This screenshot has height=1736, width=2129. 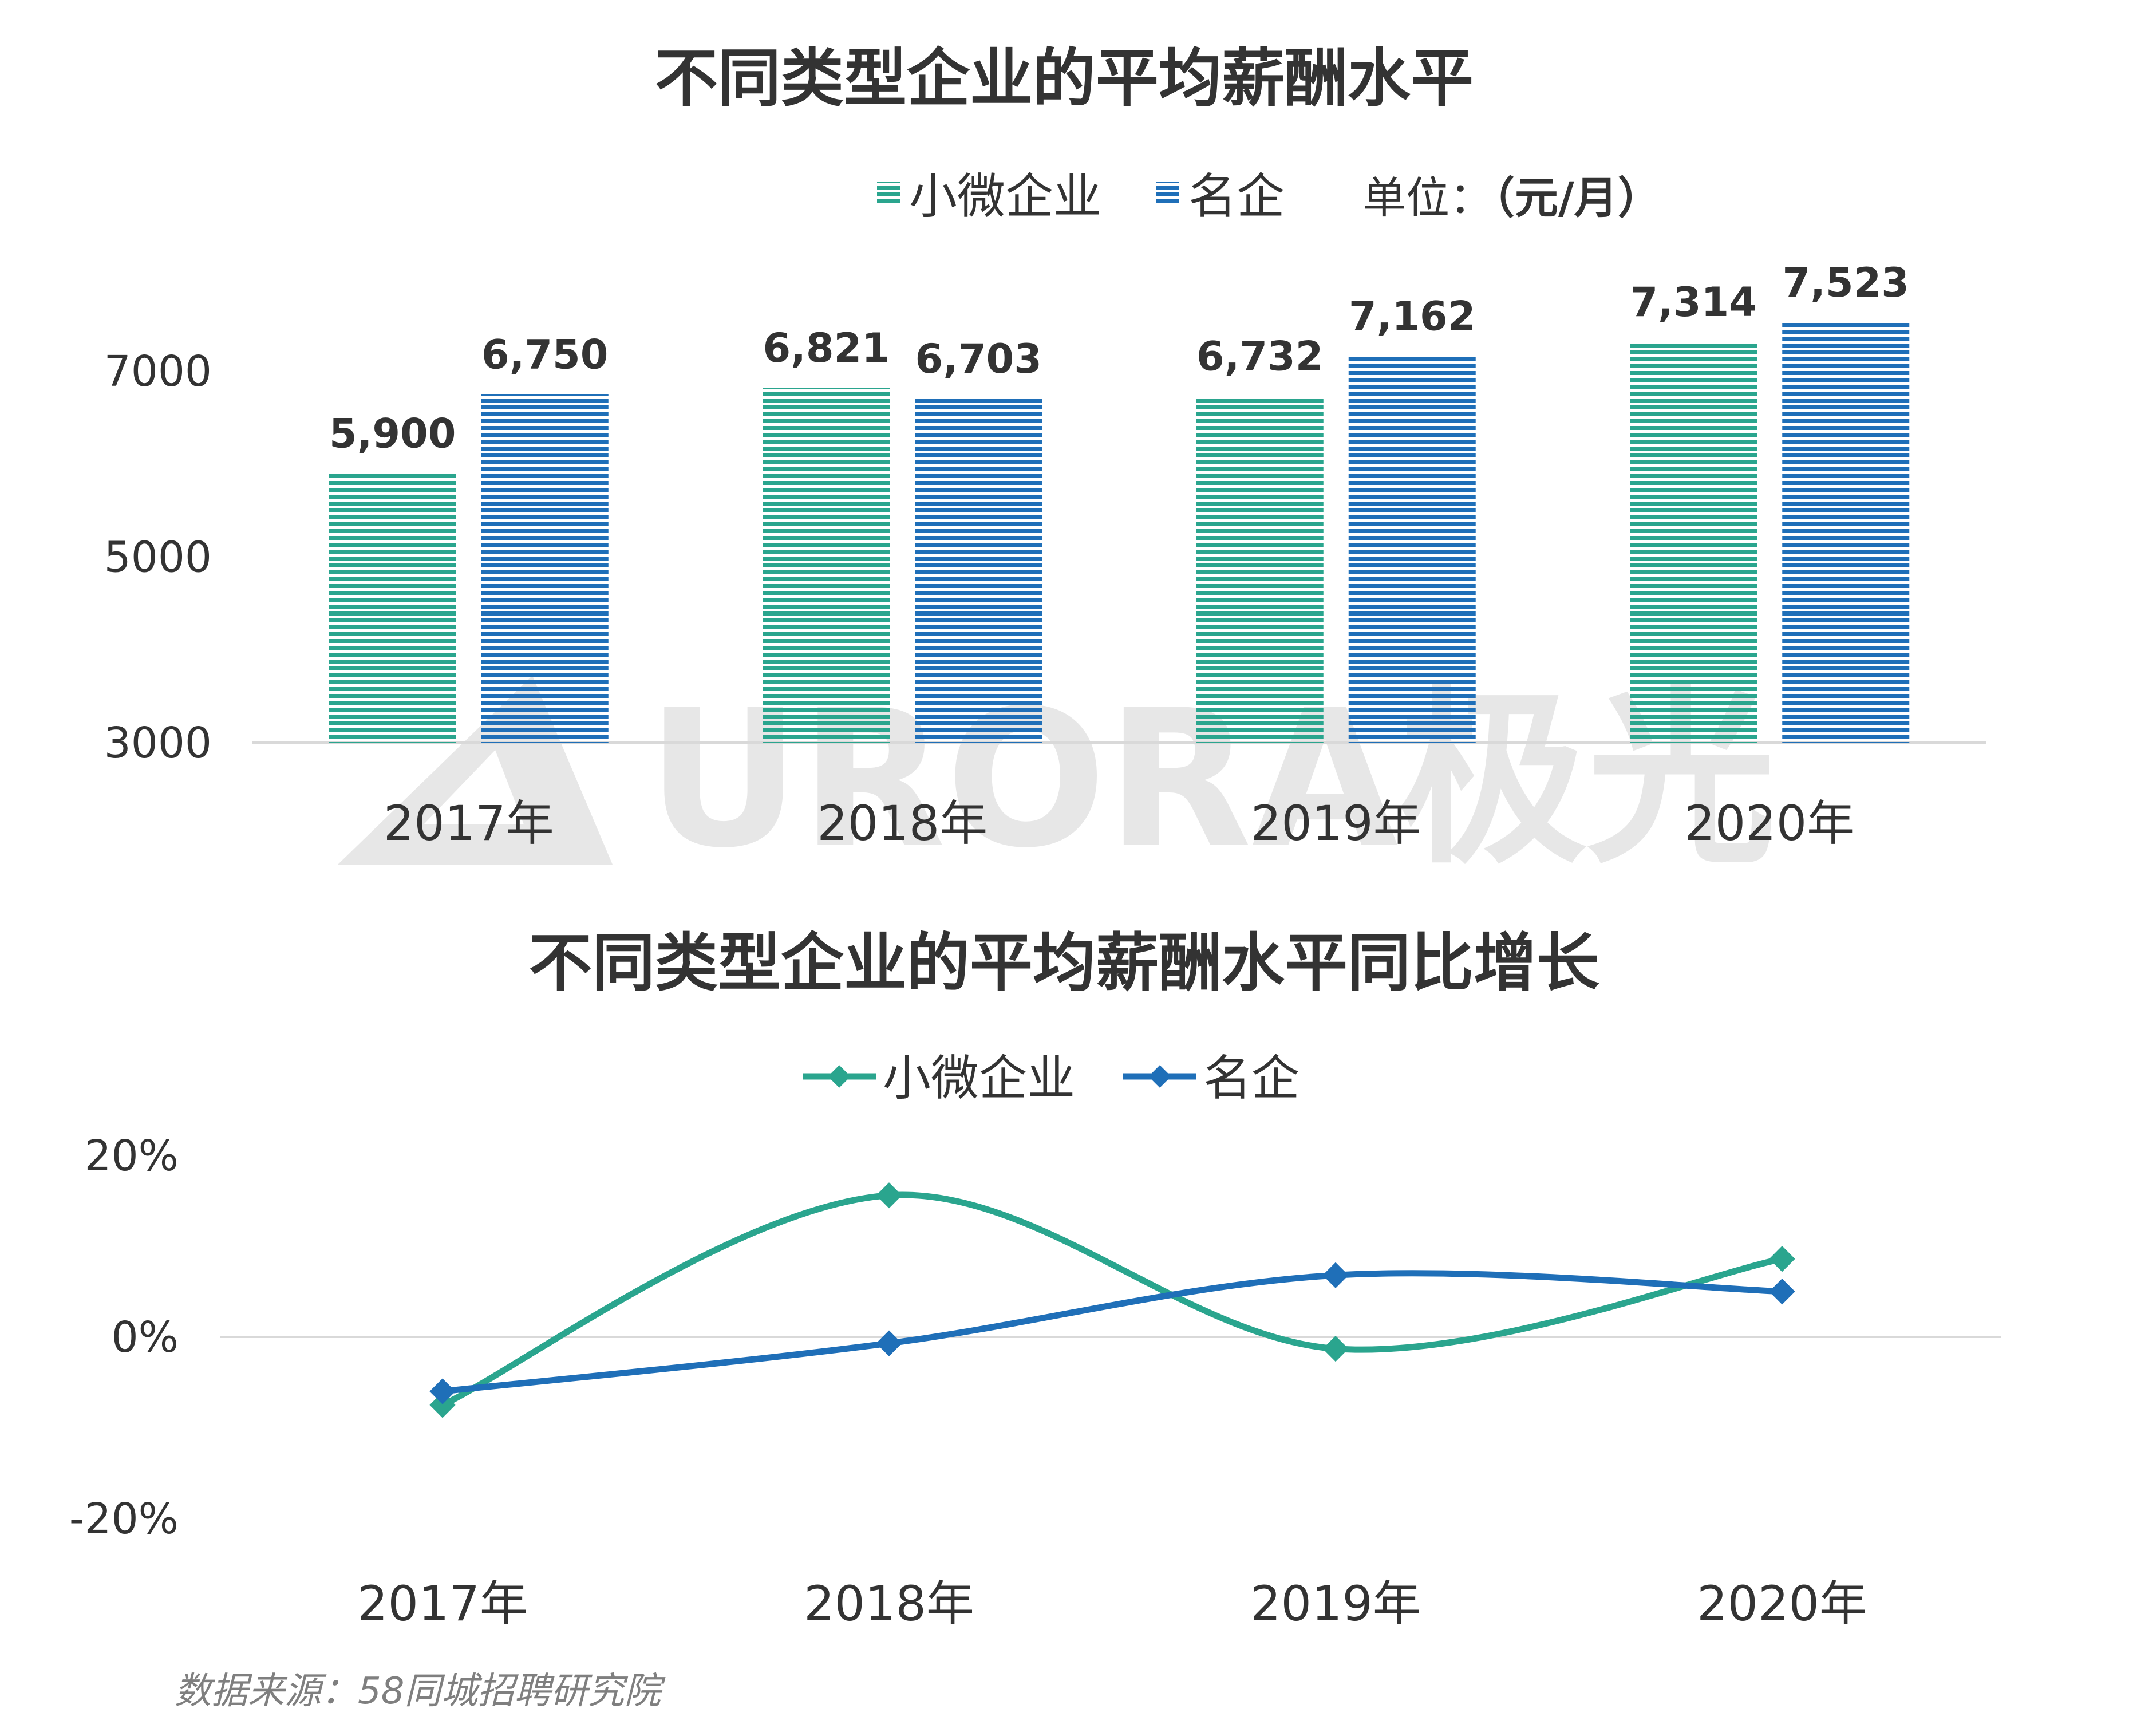 What do you see at coordinates (1112, 1332) in the screenshot?
I see `line-series-famous` at bounding box center [1112, 1332].